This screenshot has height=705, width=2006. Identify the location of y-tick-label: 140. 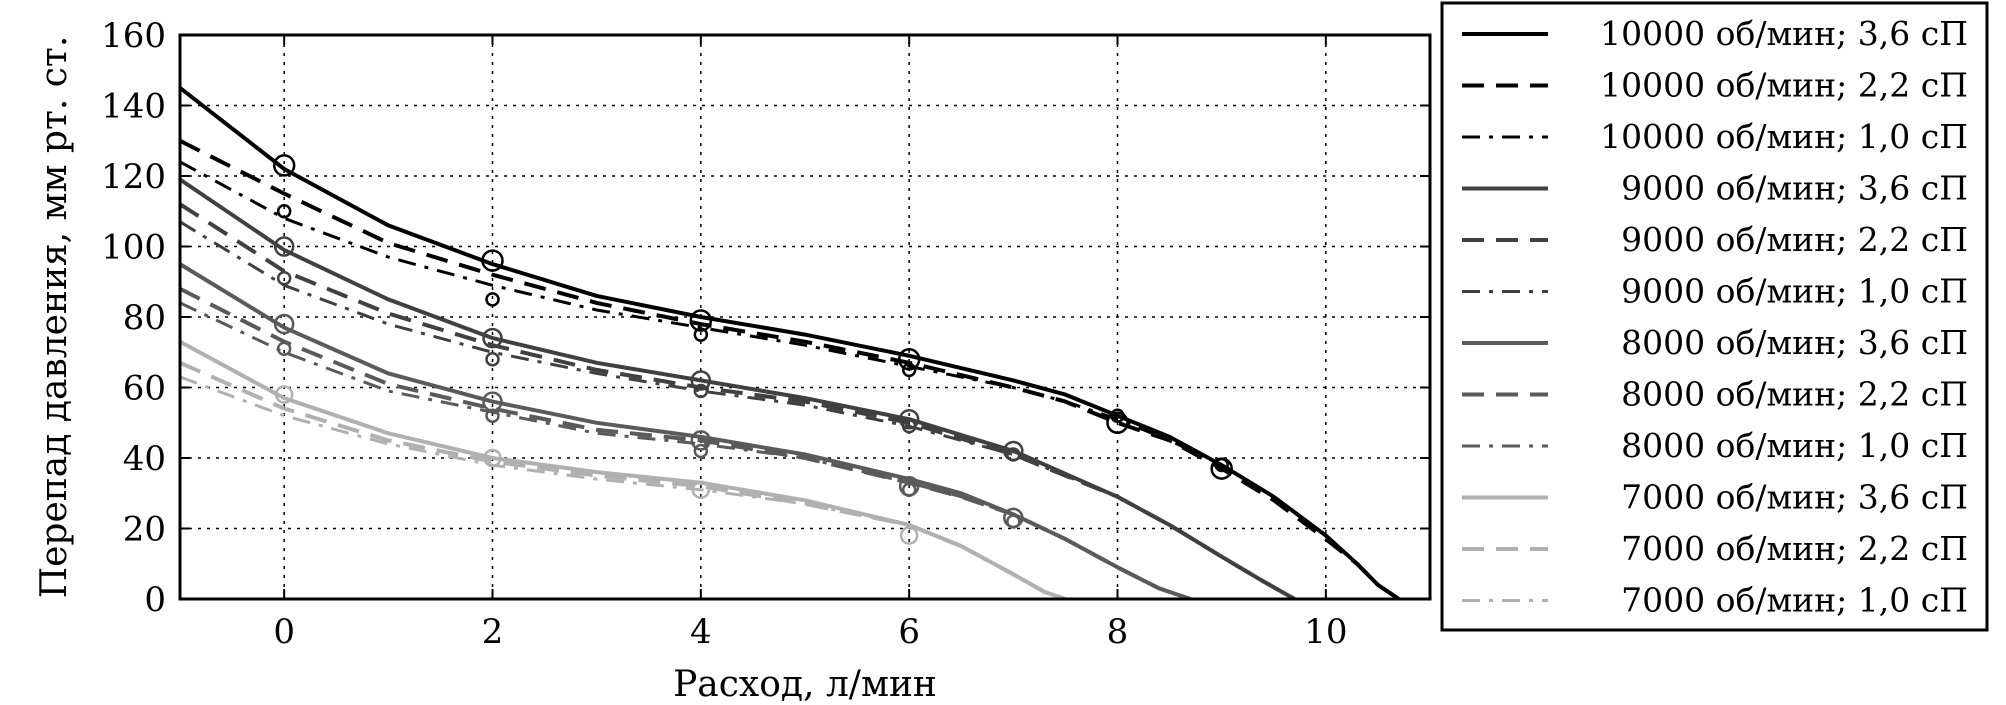
(133, 107).